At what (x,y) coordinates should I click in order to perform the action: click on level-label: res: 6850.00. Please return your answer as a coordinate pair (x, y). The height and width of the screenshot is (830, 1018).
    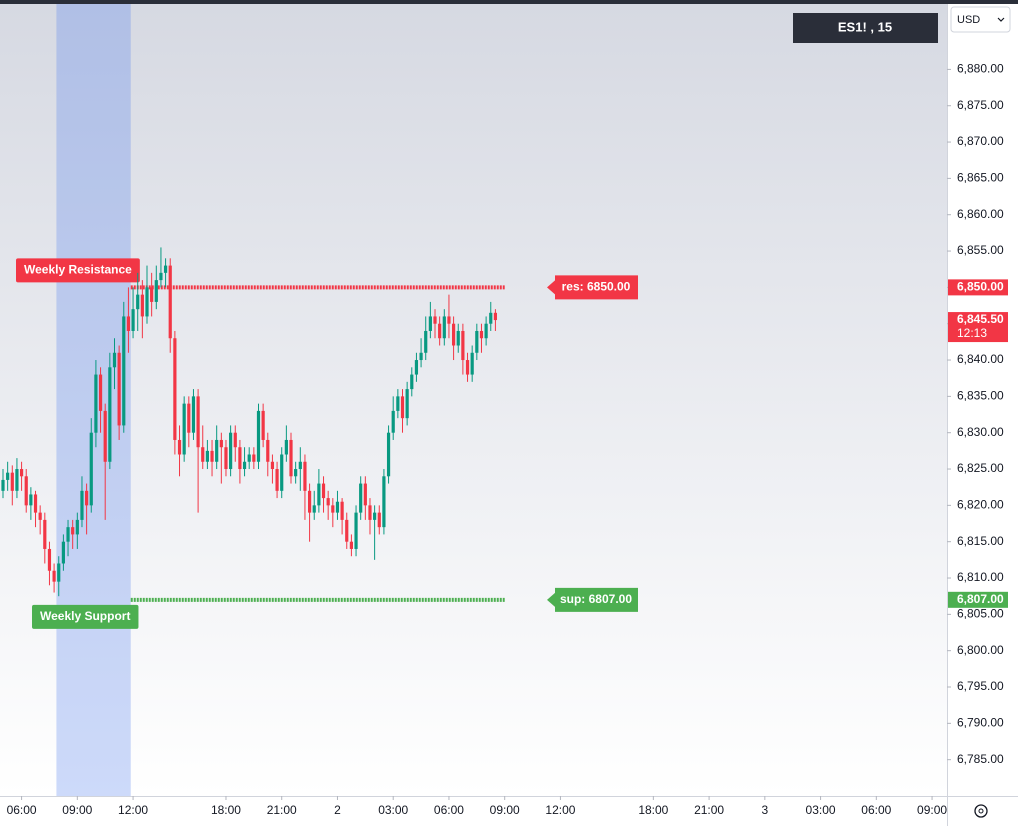
    Looking at the image, I should click on (596, 287).